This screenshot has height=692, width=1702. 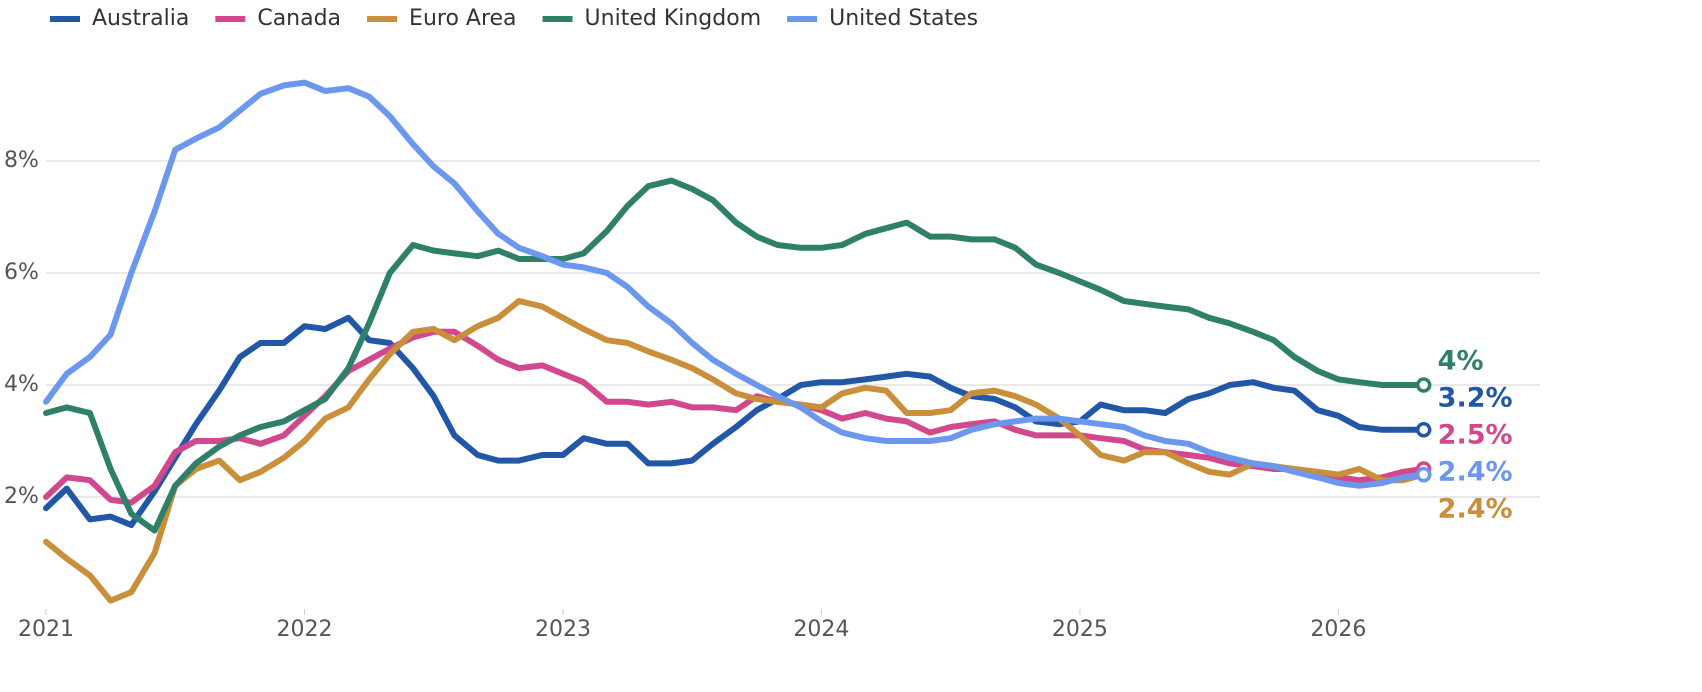 What do you see at coordinates (821, 629) in the screenshot?
I see `x-tick-label: 2024` at bounding box center [821, 629].